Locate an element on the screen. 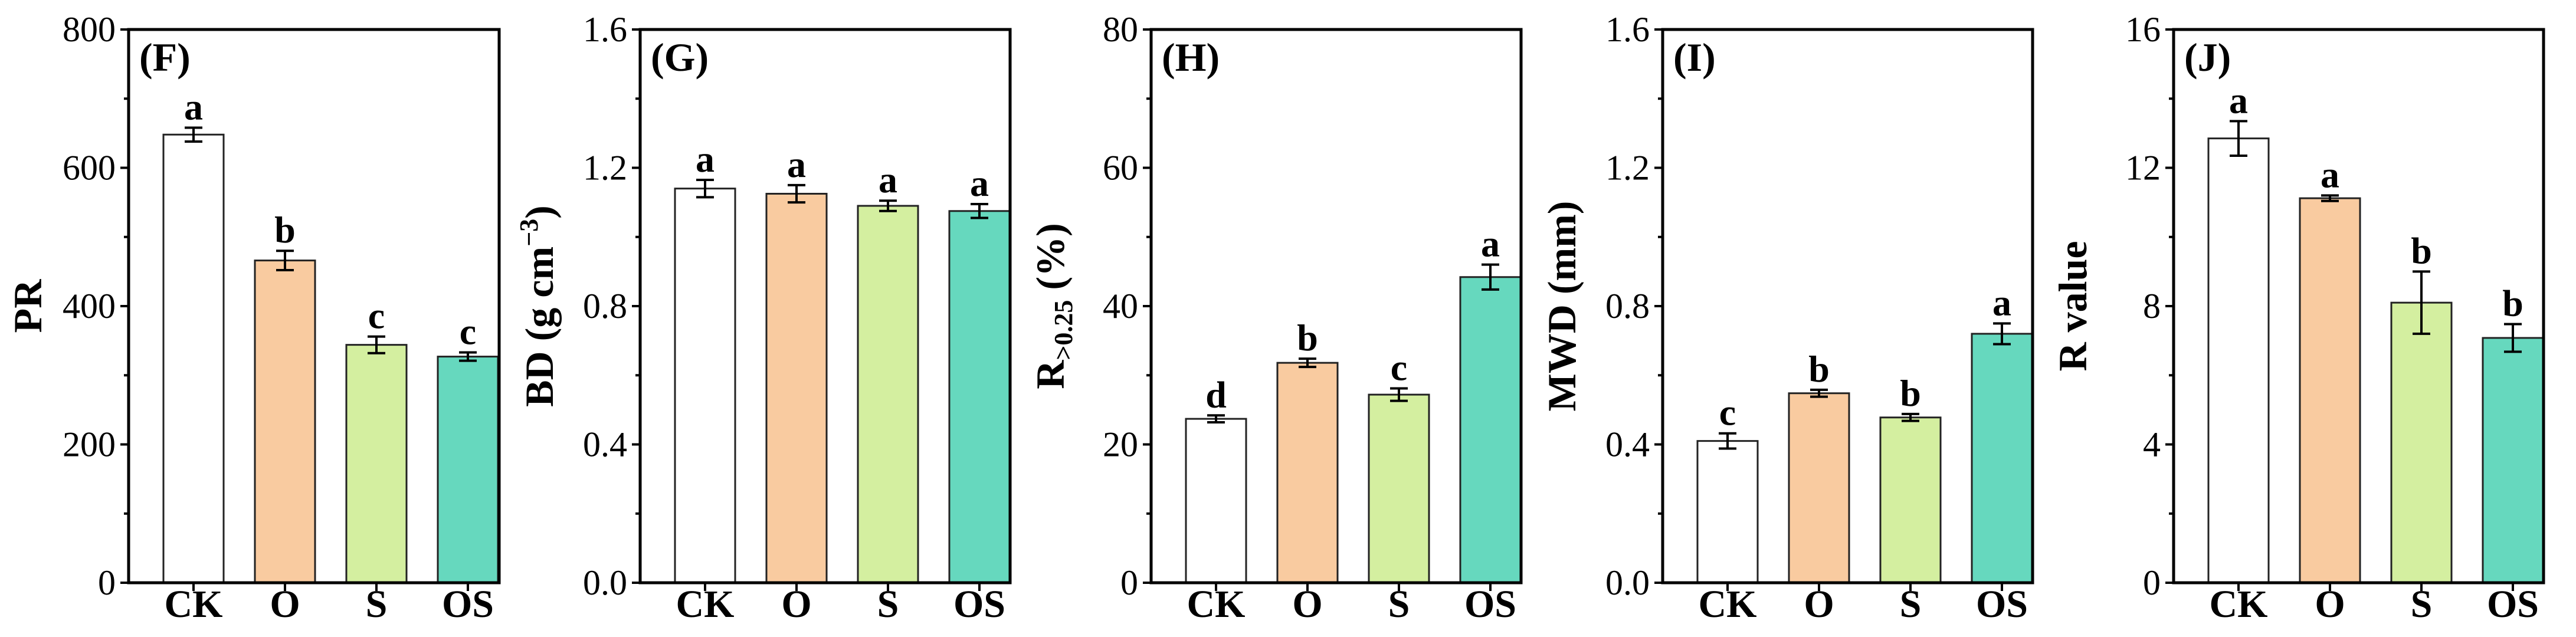 This screenshot has height=637, width=2576. y-axis-label: R value is located at coordinates (2072, 306).